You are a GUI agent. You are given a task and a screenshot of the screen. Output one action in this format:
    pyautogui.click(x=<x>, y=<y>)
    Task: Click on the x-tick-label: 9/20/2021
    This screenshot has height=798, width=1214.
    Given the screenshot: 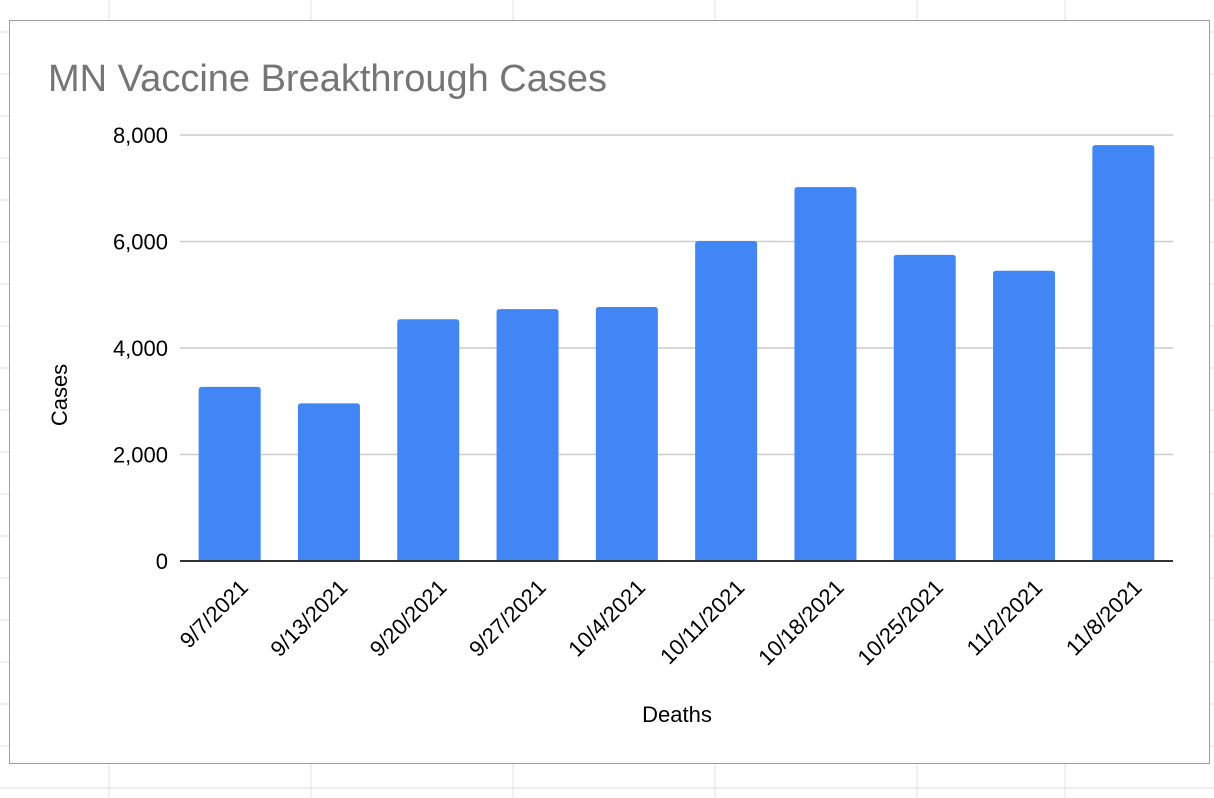 What is the action you would take?
    pyautogui.click(x=408, y=618)
    